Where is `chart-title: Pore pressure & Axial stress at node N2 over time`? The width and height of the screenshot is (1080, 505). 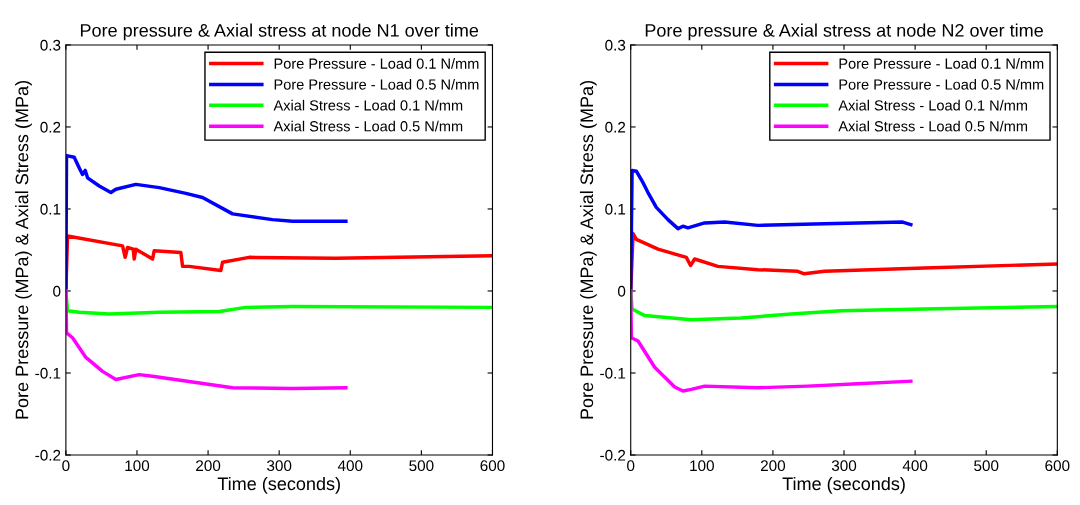
chart-title: Pore pressure & Axial stress at node N2 over time is located at coordinates (844, 32).